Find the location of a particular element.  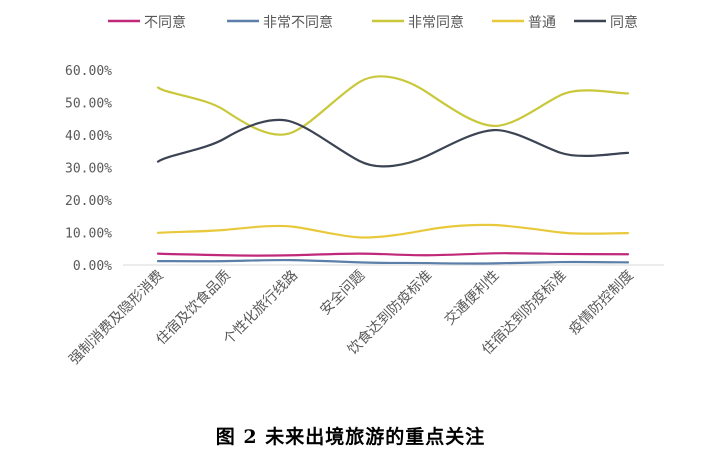

x-tick-label: 交通便利性 is located at coordinates (472, 298).